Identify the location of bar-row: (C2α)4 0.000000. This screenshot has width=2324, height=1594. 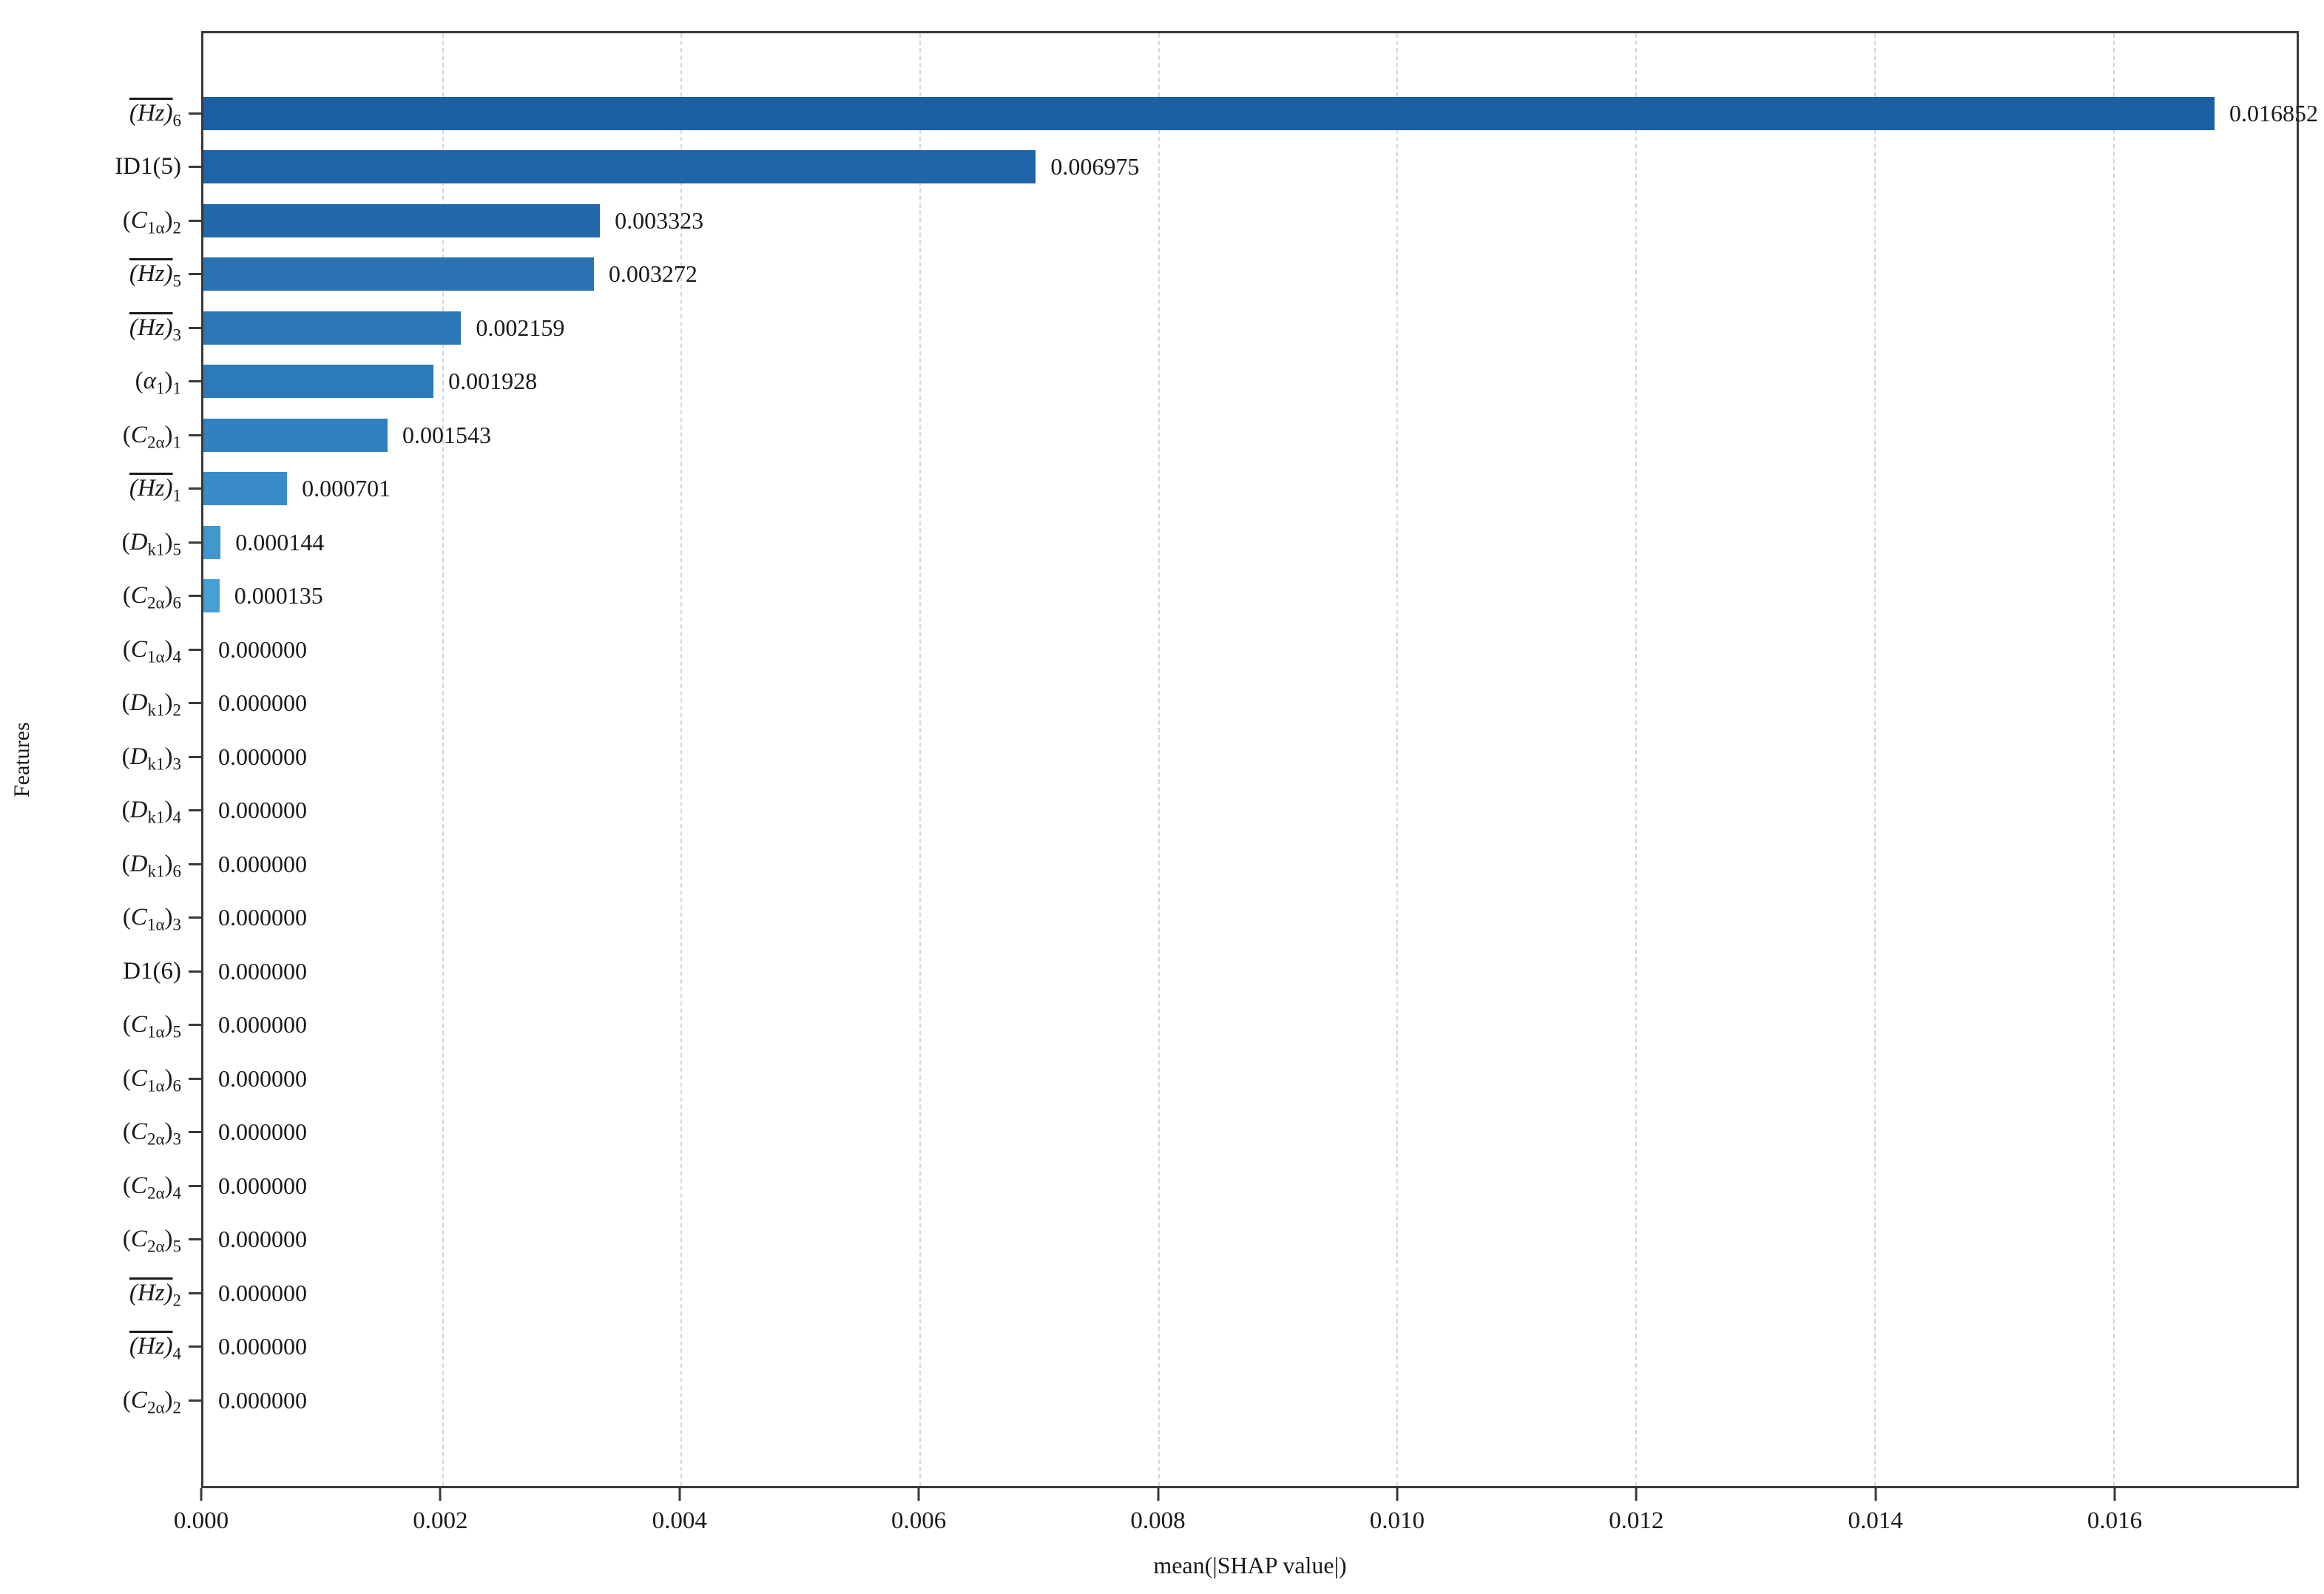
(1210, 1186).